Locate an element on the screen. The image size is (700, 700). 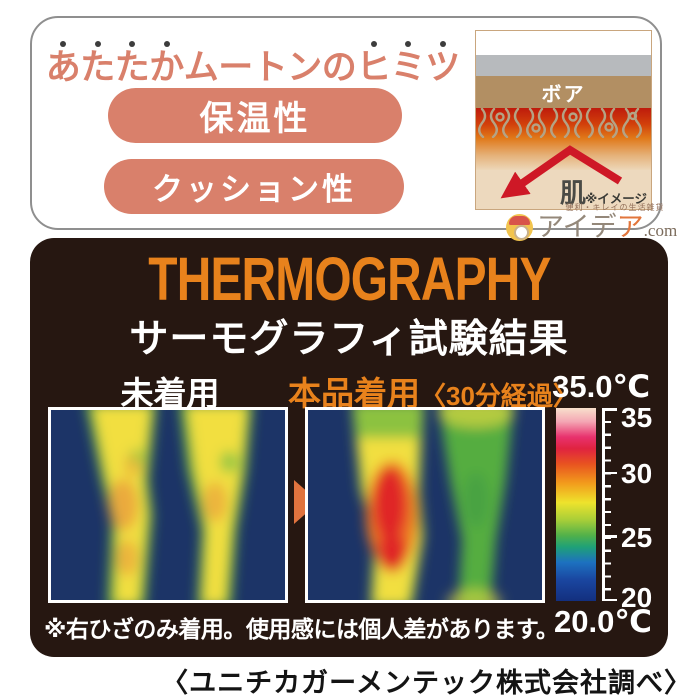
title-char: の is located at coordinates (339, 67).